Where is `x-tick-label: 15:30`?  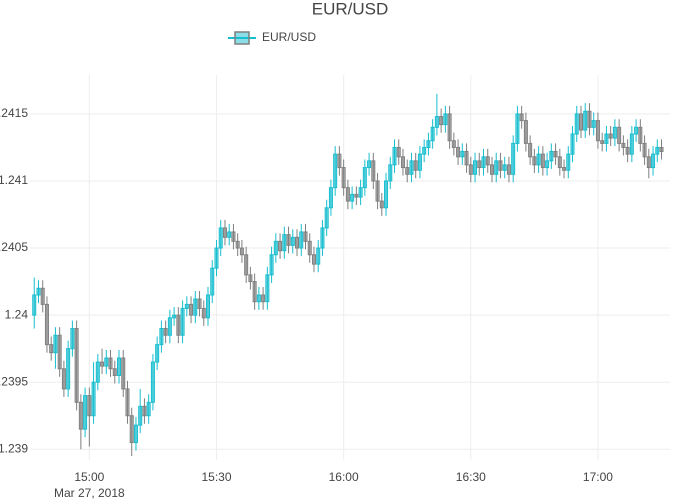 x-tick-label: 15:30 is located at coordinates (216, 477).